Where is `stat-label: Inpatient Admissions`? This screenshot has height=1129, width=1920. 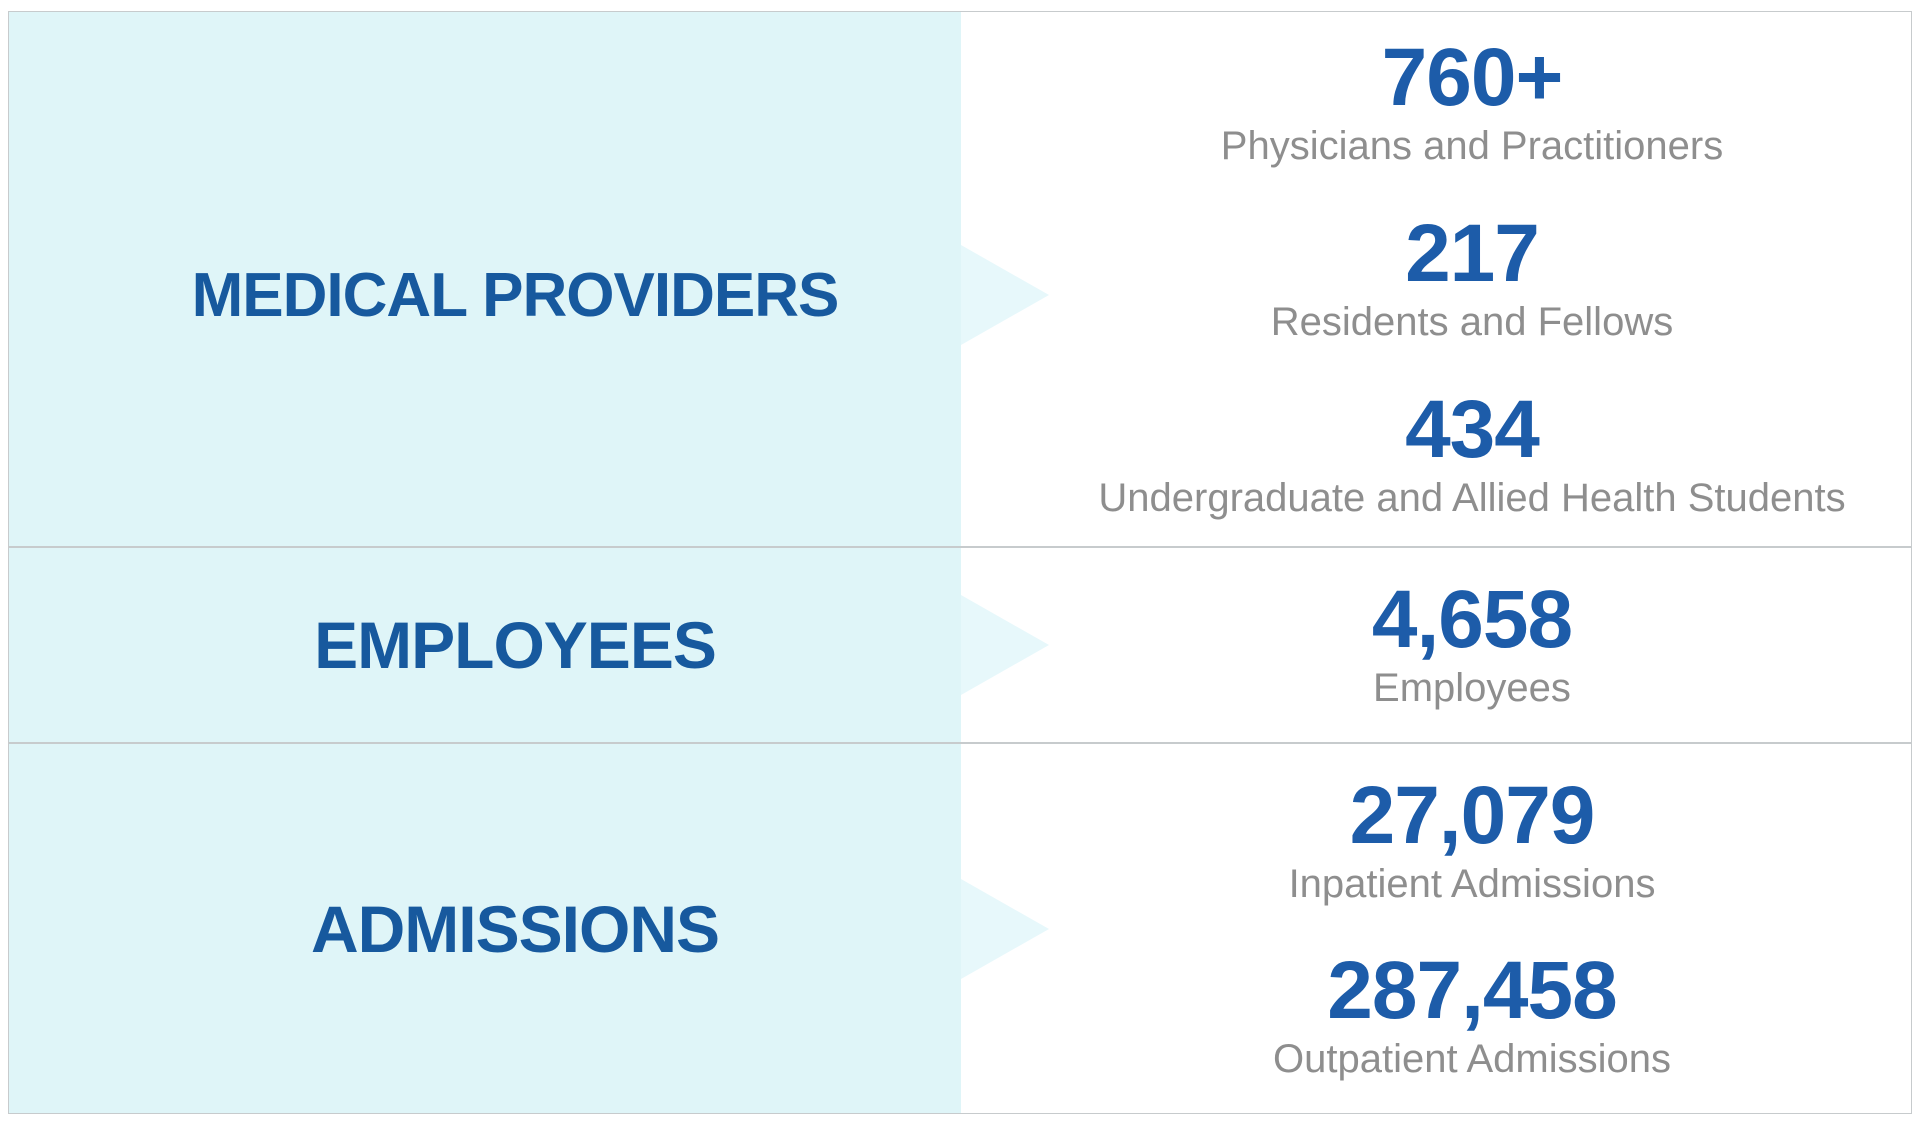
stat-label: Inpatient Admissions is located at coordinates (1472, 884).